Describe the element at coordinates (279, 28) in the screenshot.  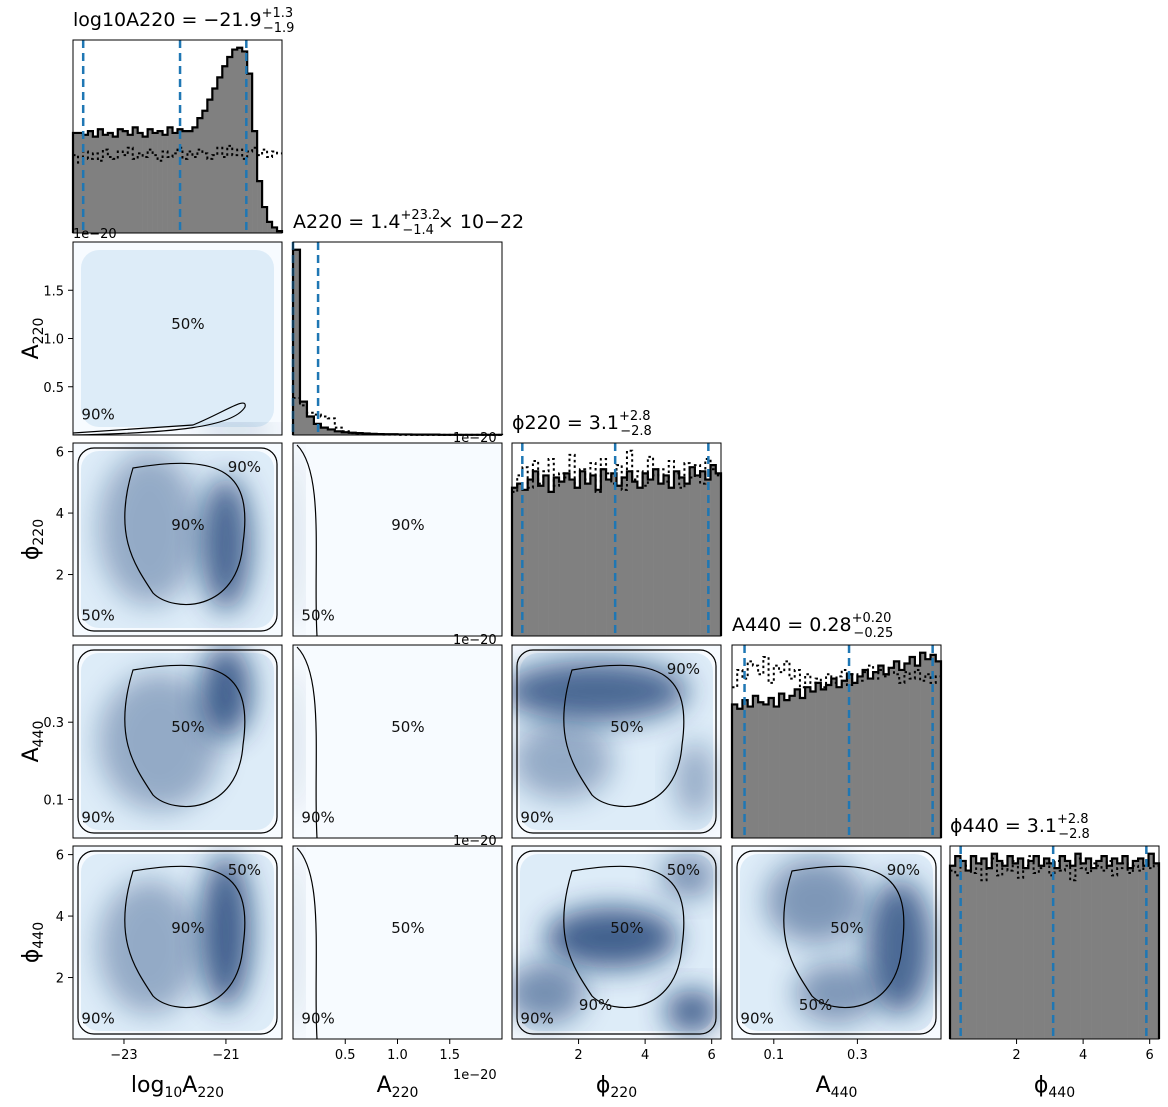
I see `title-minus: −1.9` at that location.